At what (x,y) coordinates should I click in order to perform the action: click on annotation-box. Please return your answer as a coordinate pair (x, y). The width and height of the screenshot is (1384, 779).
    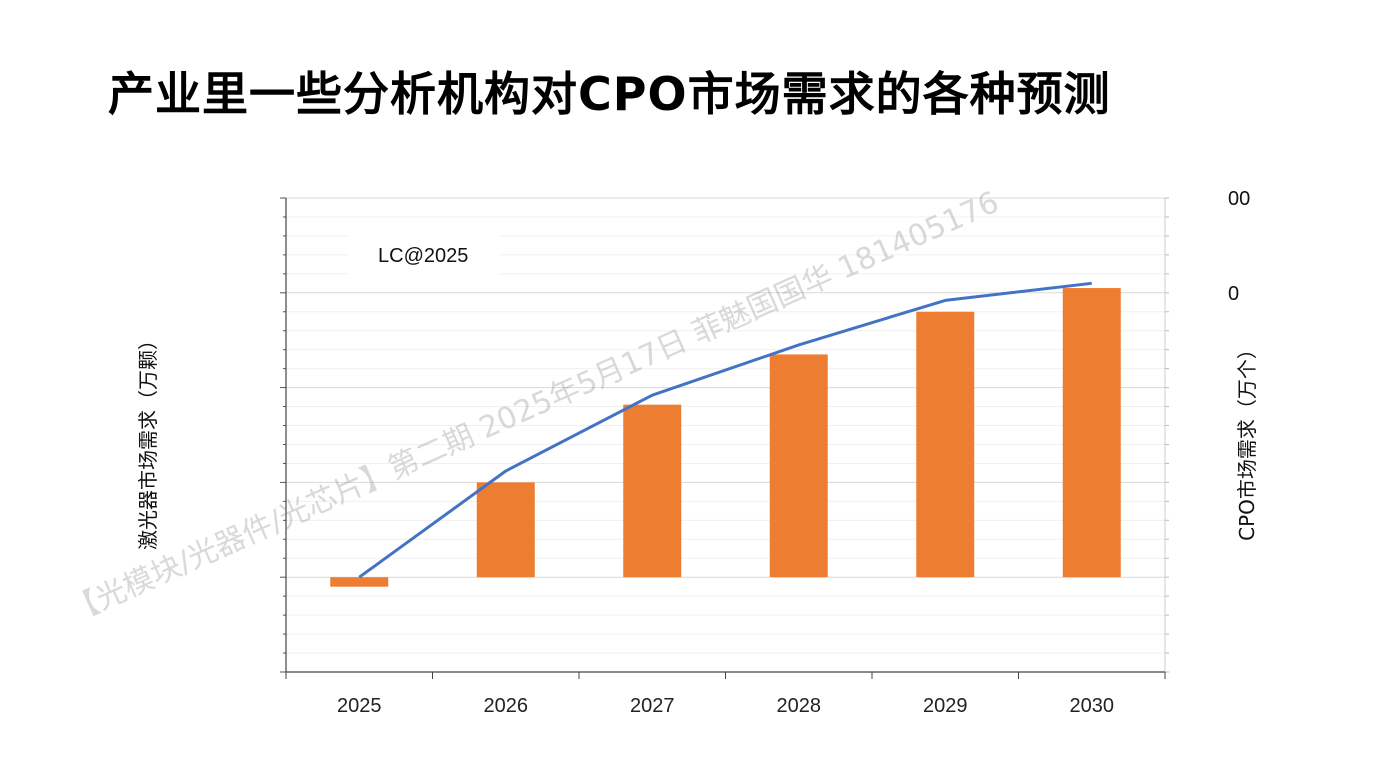
    Looking at the image, I should click on (423, 255).